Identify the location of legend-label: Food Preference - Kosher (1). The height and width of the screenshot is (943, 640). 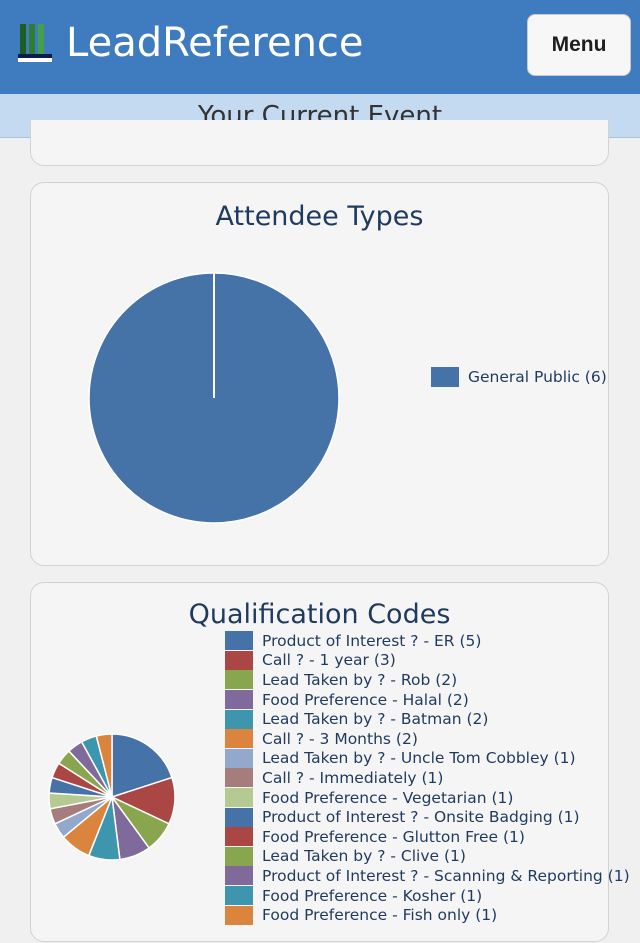
(372, 895).